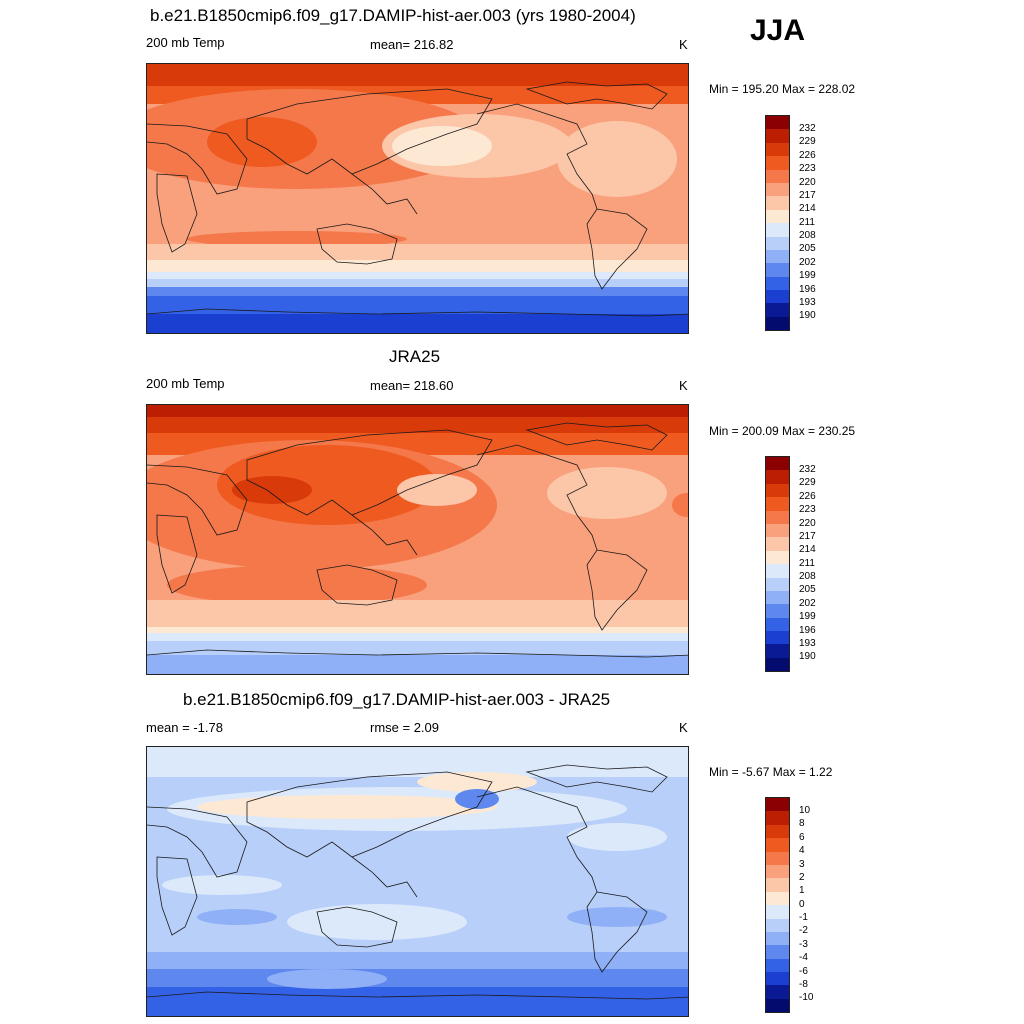 Image resolution: width=1024 pixels, height=1024 pixels. What do you see at coordinates (415, 356) in the screenshot?
I see `panel-2-title: JRA25` at bounding box center [415, 356].